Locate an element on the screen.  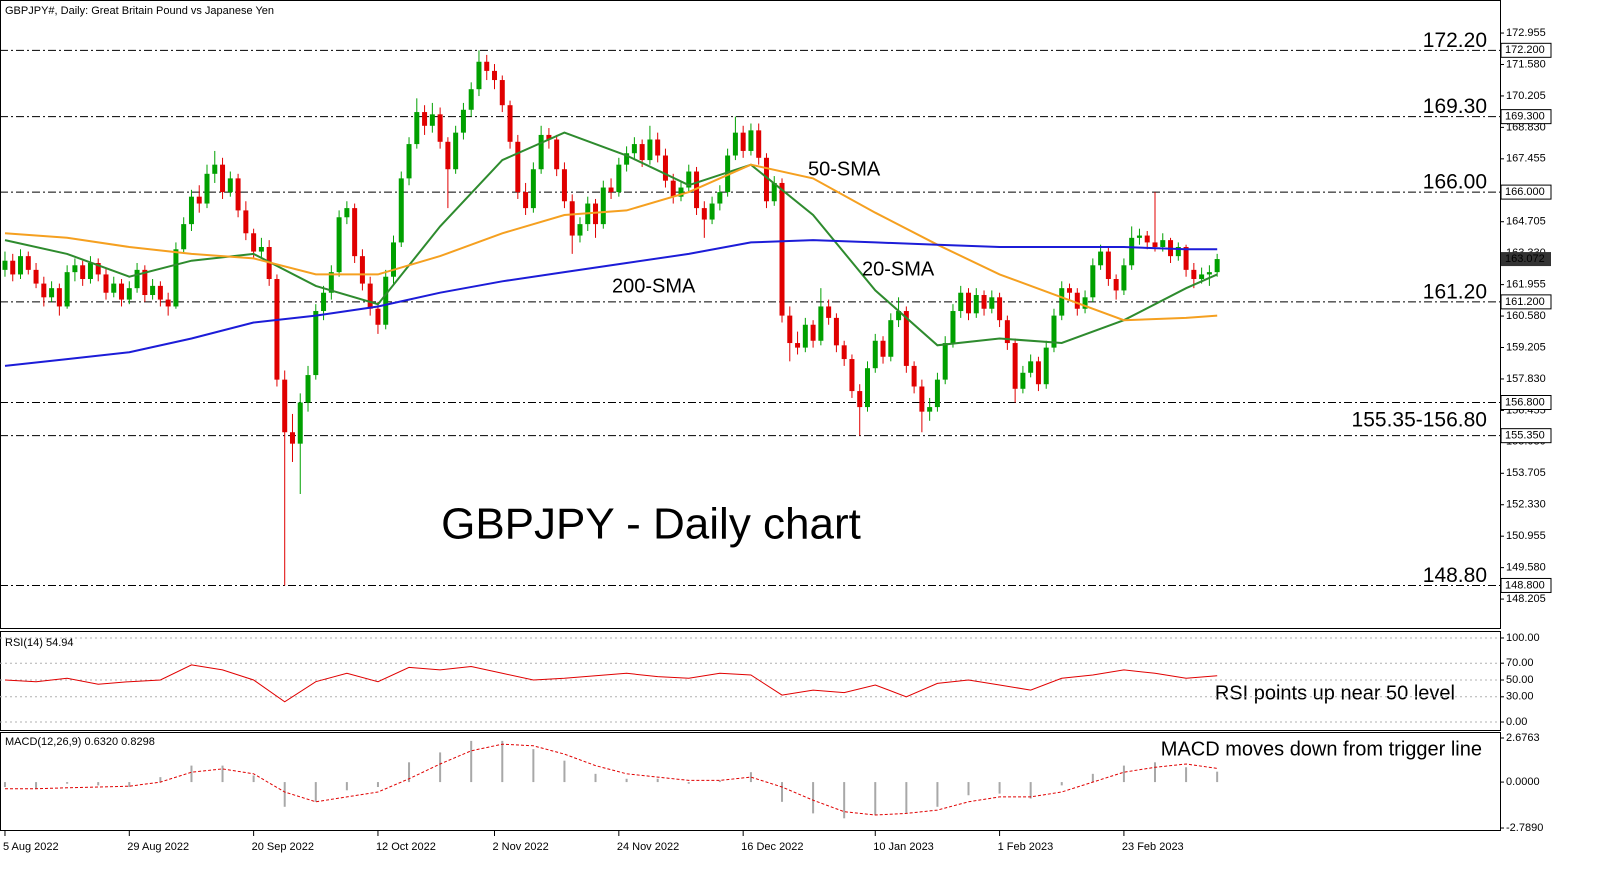
macd-annotation: MACD moves down from trigger line is located at coordinates (1321, 749).